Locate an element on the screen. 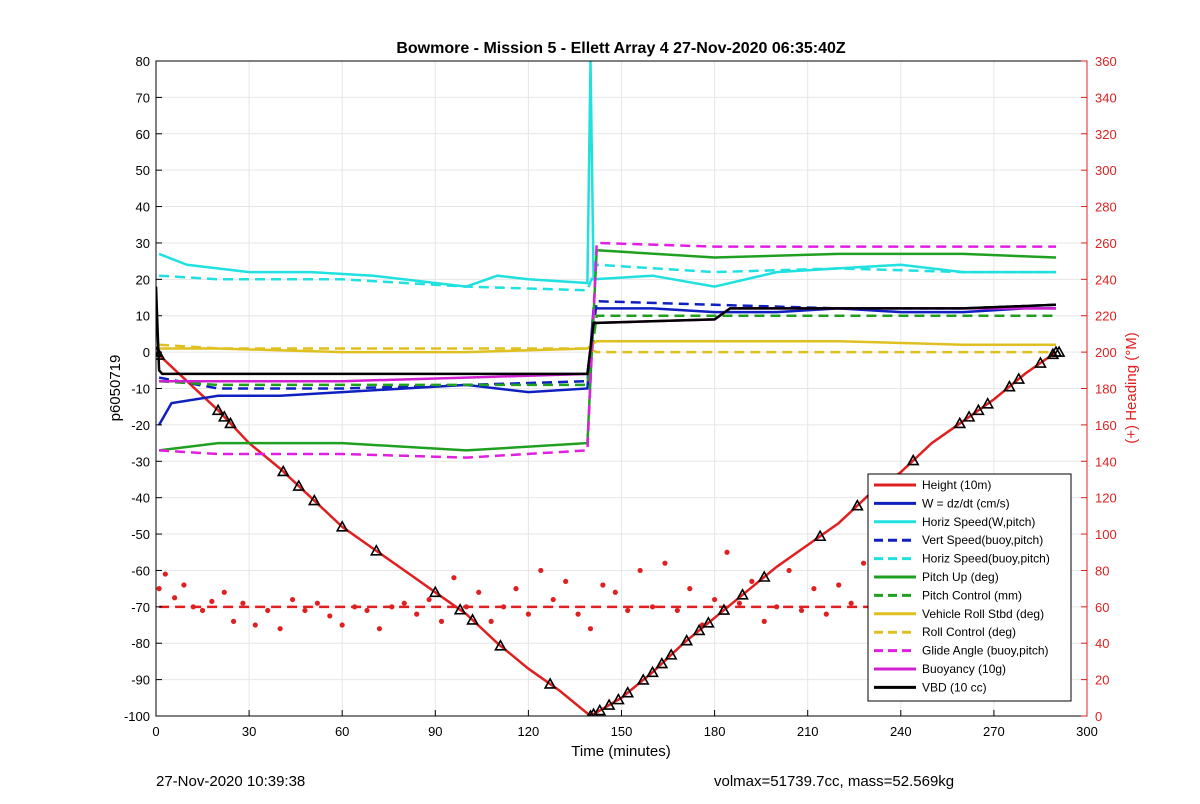  x-tick-label: 30 is located at coordinates (249, 731).